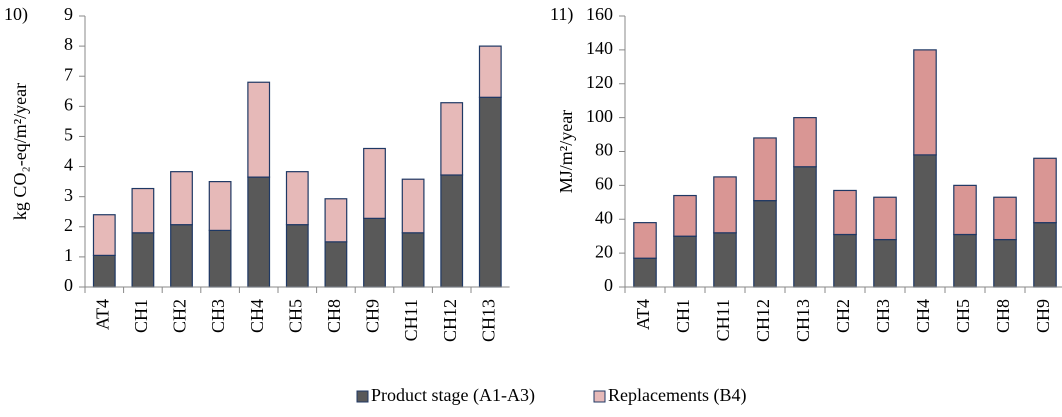 Image resolution: width=1062 pixels, height=417 pixels. What do you see at coordinates (68, 195) in the screenshot?
I see `y-tick-label: 3` at bounding box center [68, 195].